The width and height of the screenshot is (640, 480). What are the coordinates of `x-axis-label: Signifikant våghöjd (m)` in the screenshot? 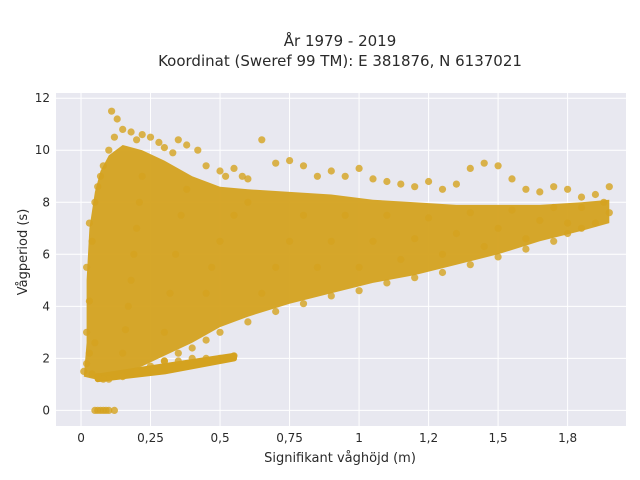 It's located at (340, 458).